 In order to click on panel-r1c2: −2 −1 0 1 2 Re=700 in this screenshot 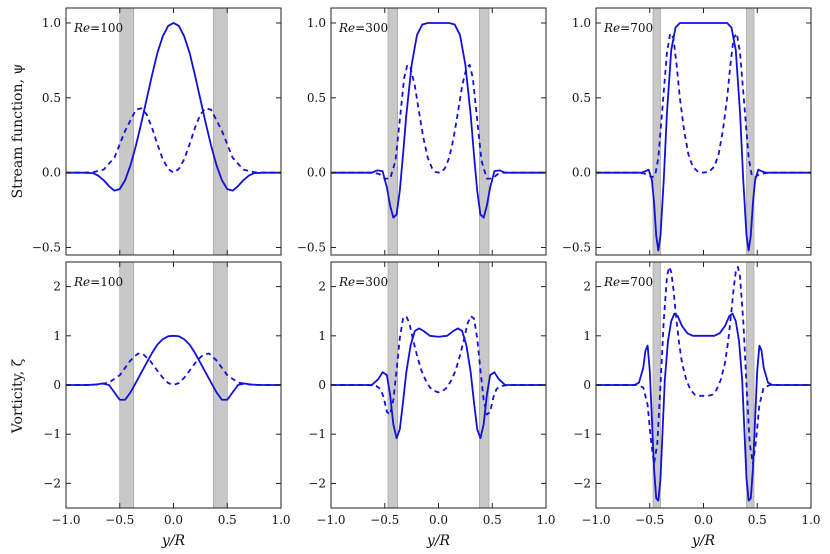, I will do `click(692, 385)`.